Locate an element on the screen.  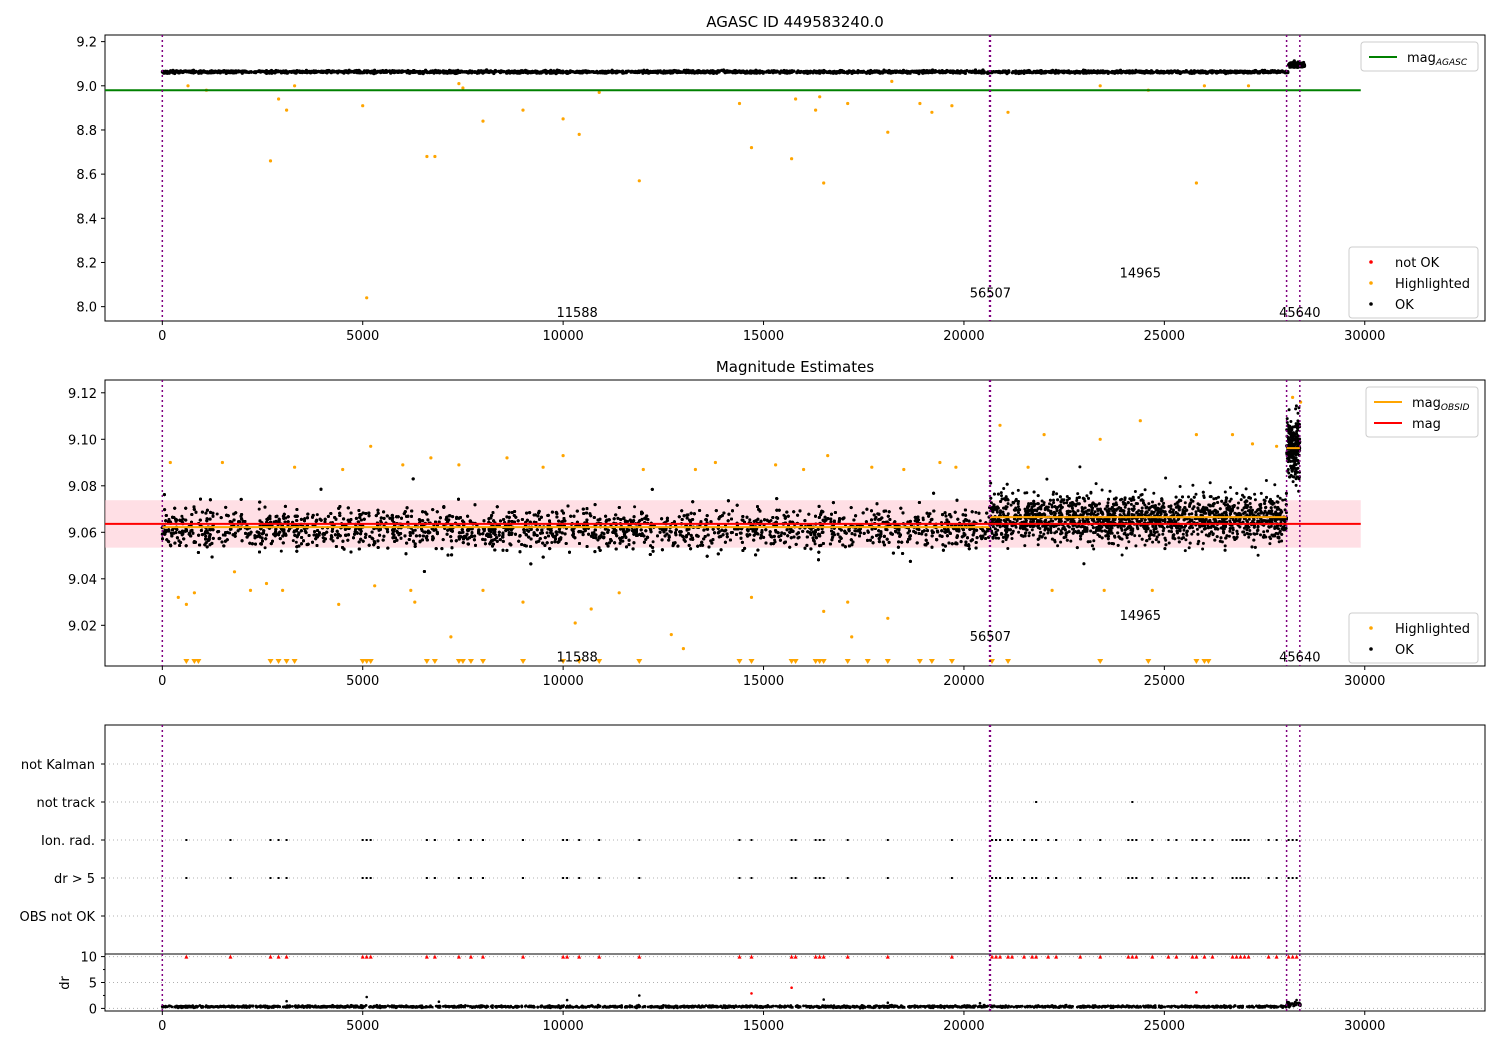
p0-obsid-annotation: 45640 is located at coordinates (1299, 313).